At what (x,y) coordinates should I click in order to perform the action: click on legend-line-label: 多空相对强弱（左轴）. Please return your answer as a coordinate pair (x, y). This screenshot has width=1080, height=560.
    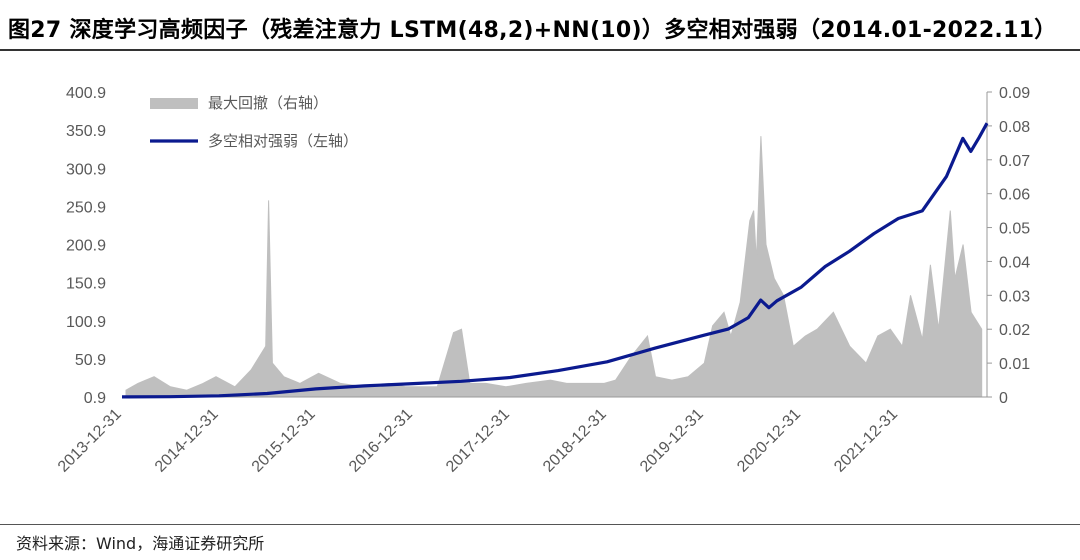
    Looking at the image, I should click on (283, 141).